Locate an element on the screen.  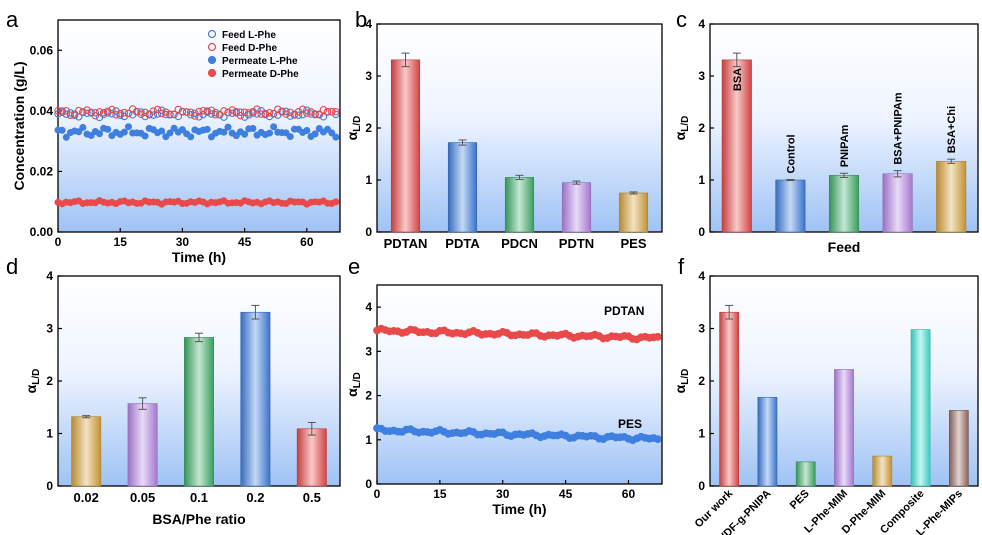
legend-label: Feed D-Phe is located at coordinates (249, 48).